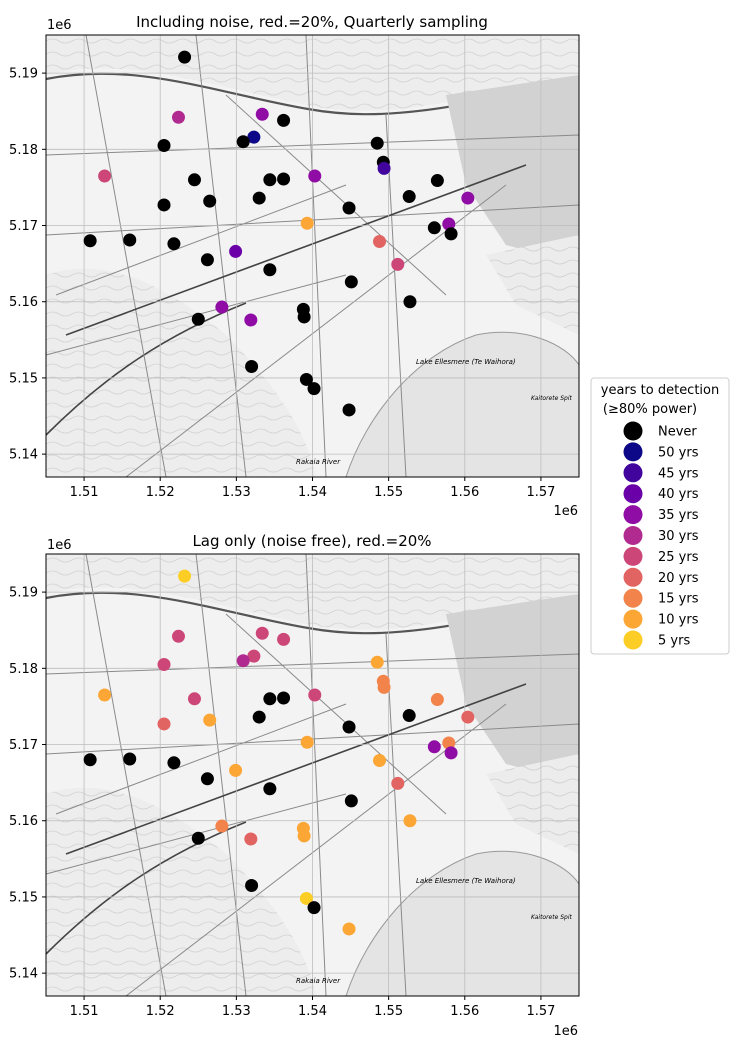  What do you see at coordinates (540, 1011) in the screenshot?
I see `x-tick-label: 1.57` at bounding box center [540, 1011].